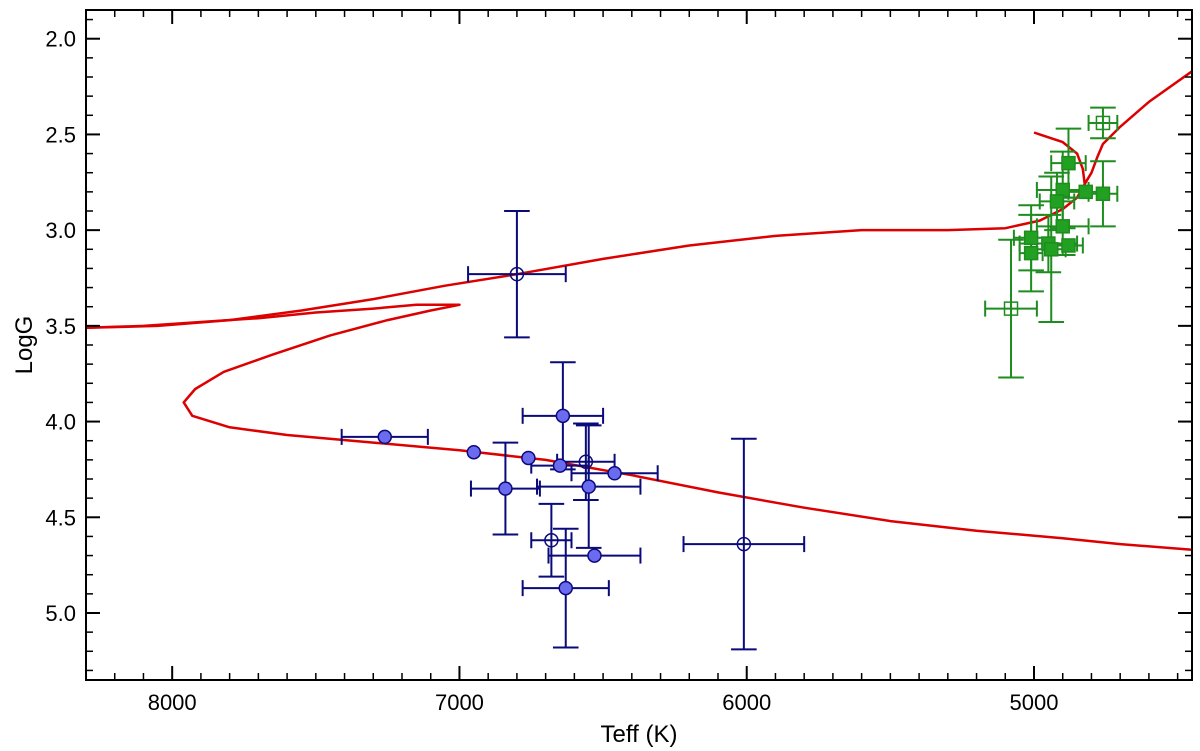 The height and width of the screenshot is (751, 1200). I want to click on y-tick-label: 2.0, so click(60, 39).